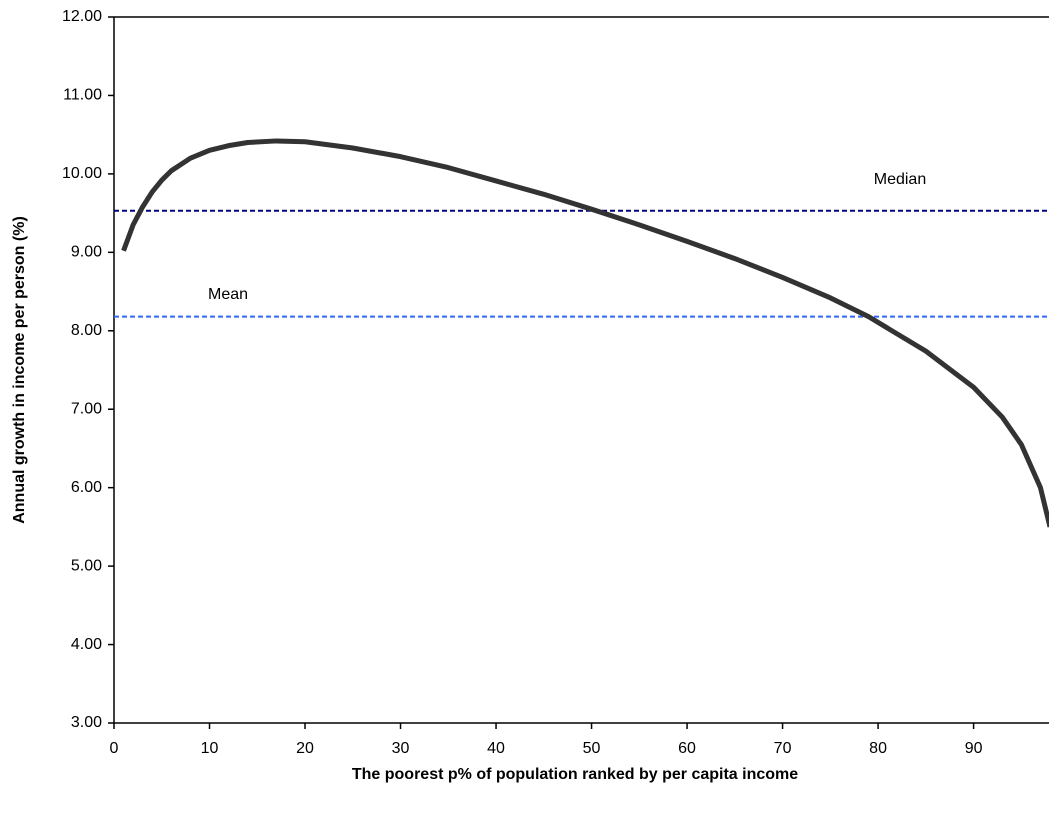 This screenshot has height=816, width=1049. Describe the element at coordinates (86, 252) in the screenshot. I see `y-tick-label: 9.00` at that location.